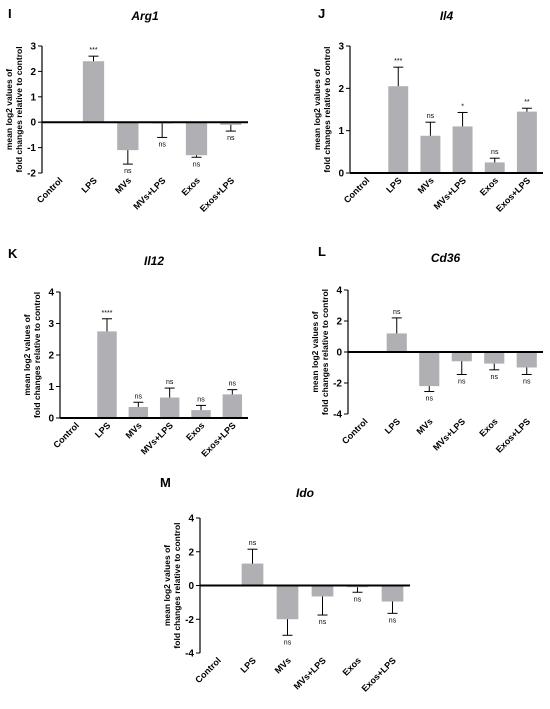 The height and width of the screenshot is (709, 550). Describe the element at coordinates (10, 13) in the screenshot. I see `panel-letter: I` at that location.